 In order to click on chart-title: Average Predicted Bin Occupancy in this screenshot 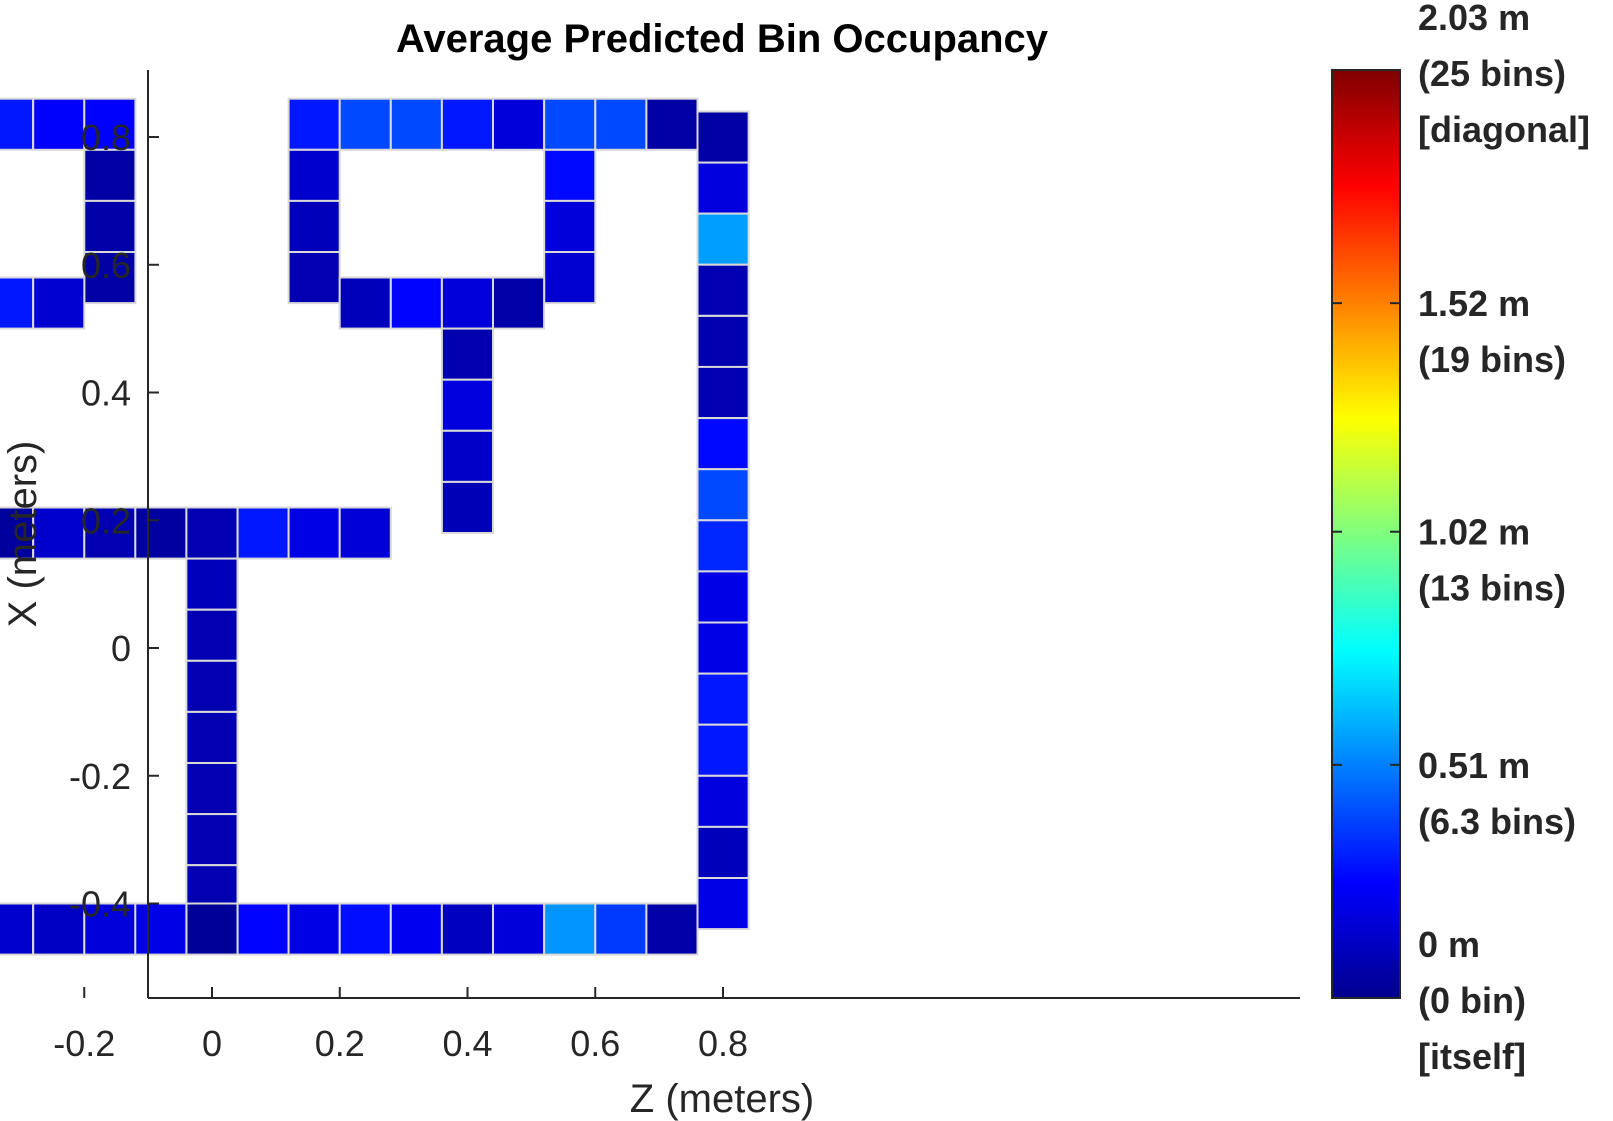, I will do `click(722, 39)`.